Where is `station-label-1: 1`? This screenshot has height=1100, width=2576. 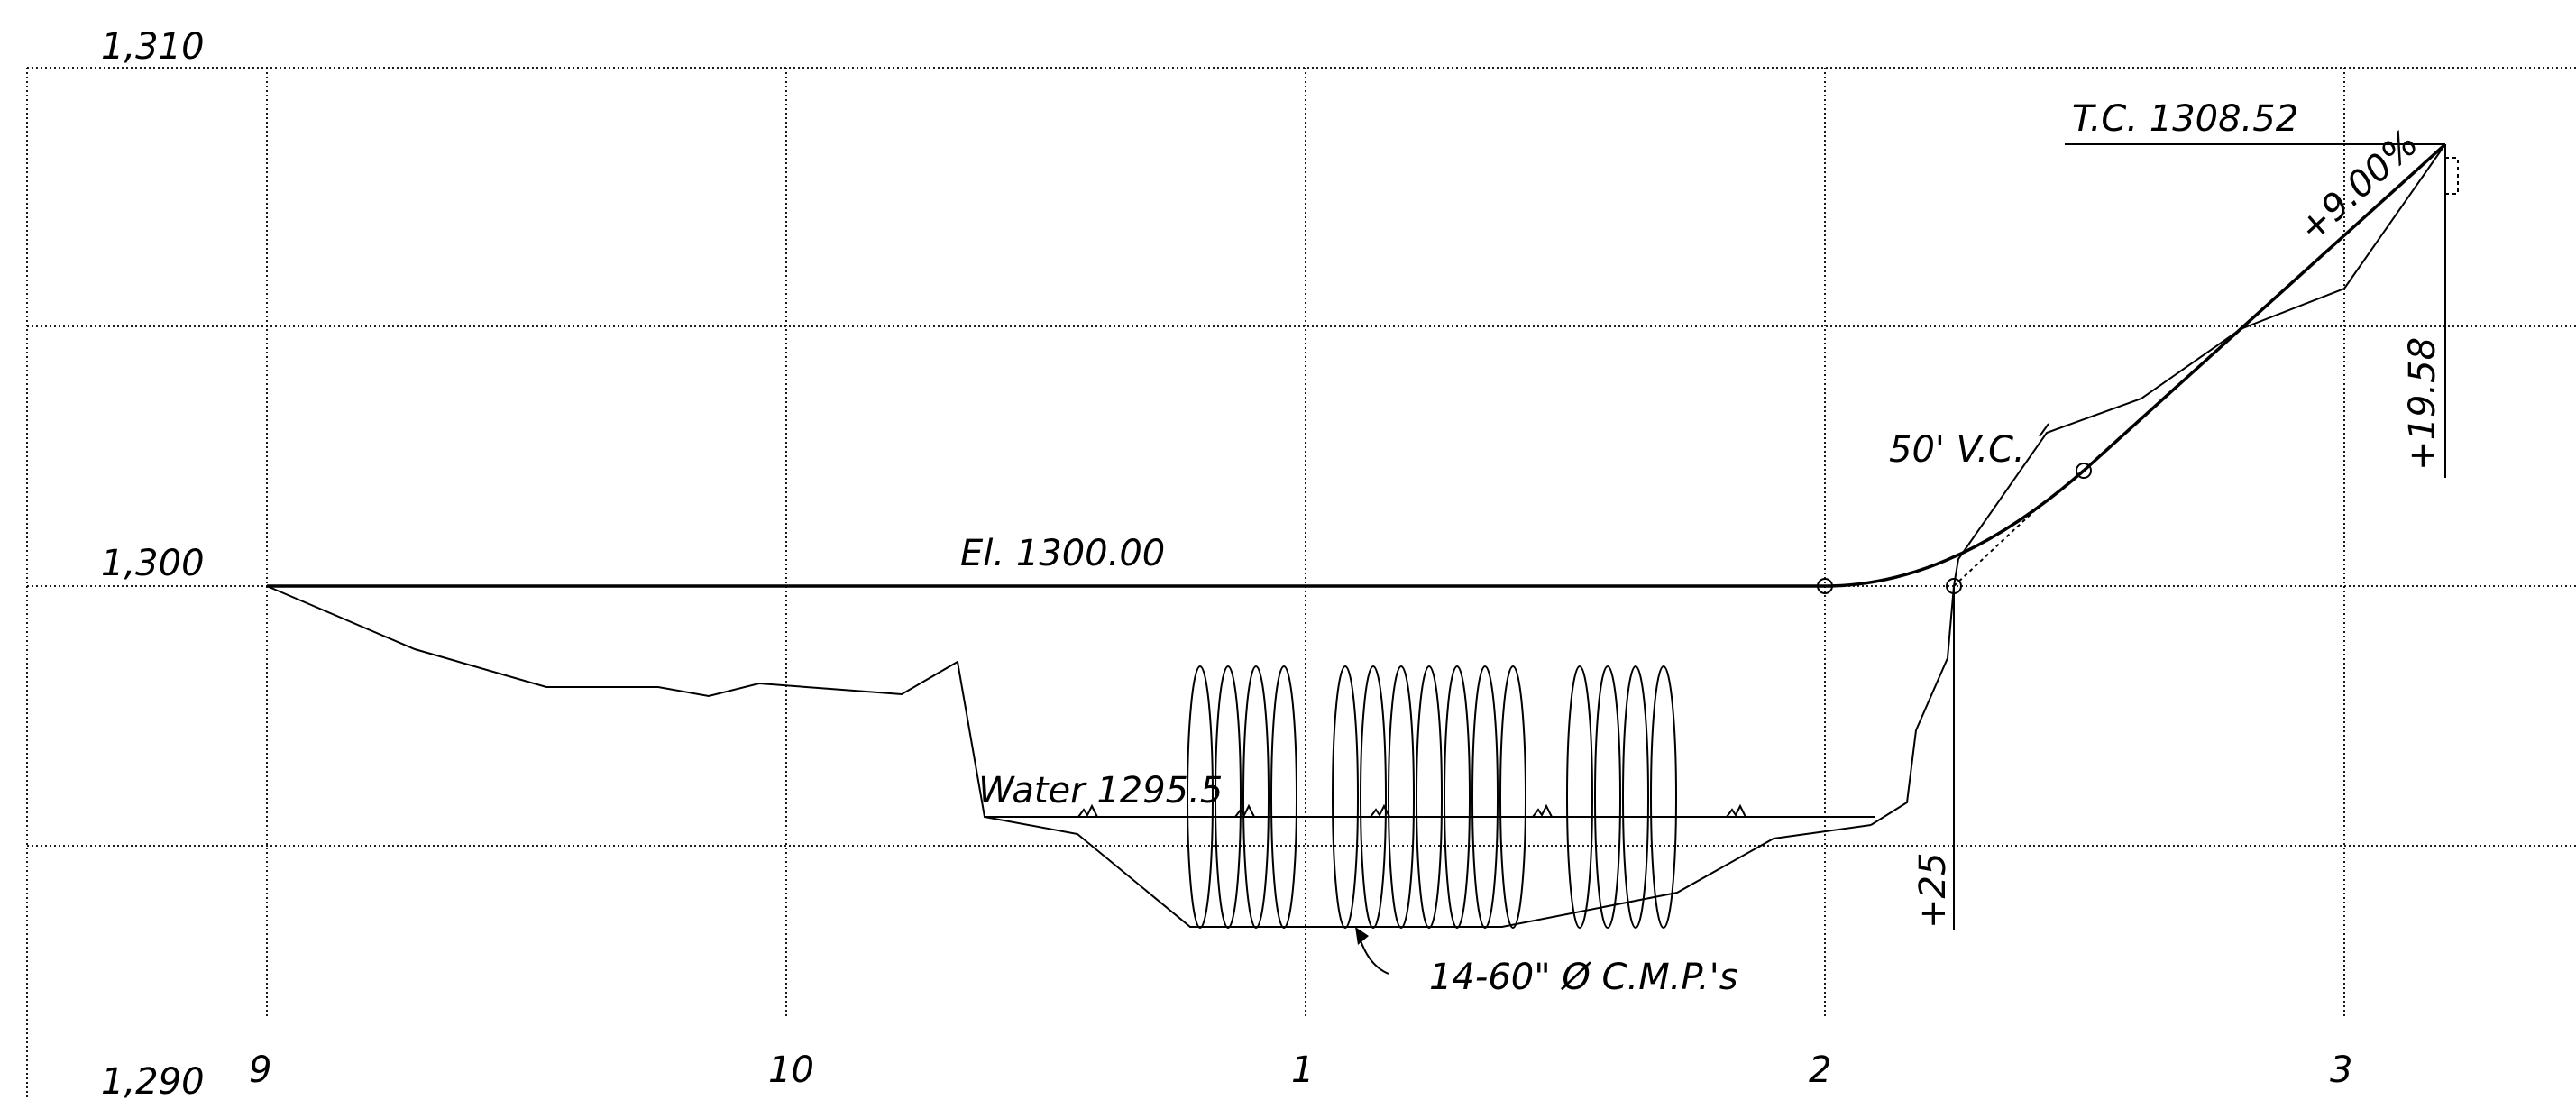 station-label-1: 1 is located at coordinates (1302, 1070).